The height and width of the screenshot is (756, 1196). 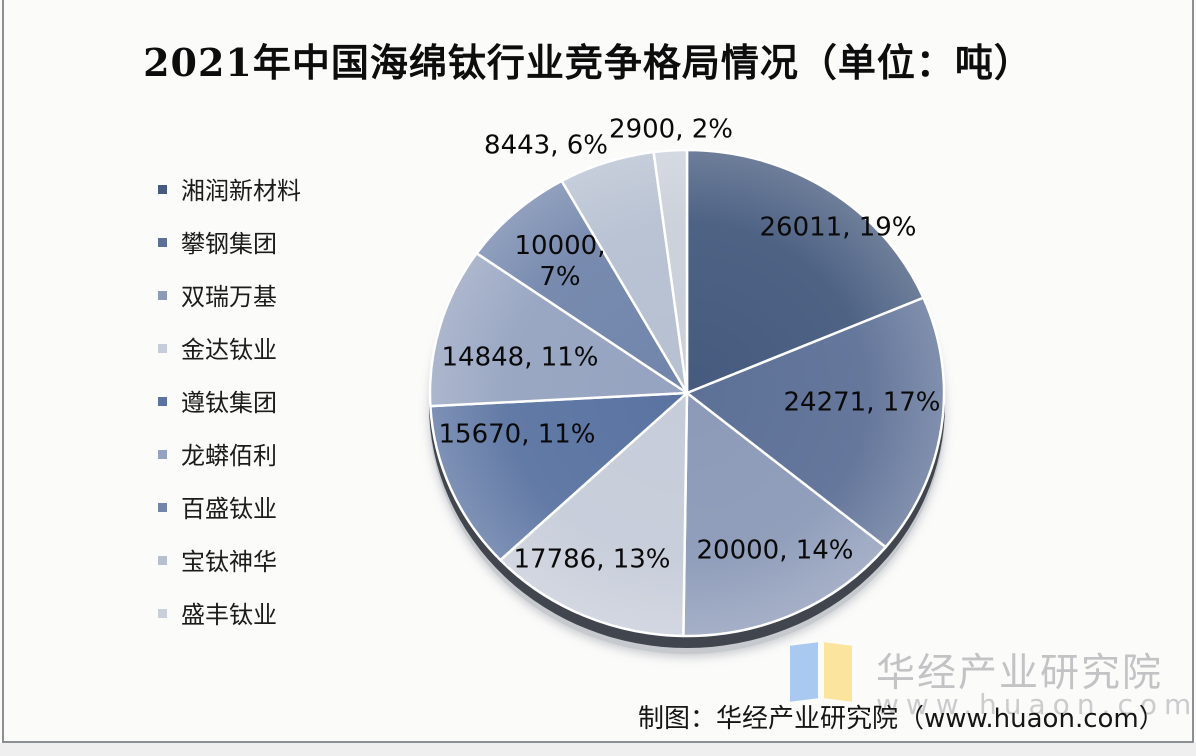 I want to click on chart-title: 2021年中国海绵钛行业竞争格局情况（单位：吨）, so click(x=588, y=62).